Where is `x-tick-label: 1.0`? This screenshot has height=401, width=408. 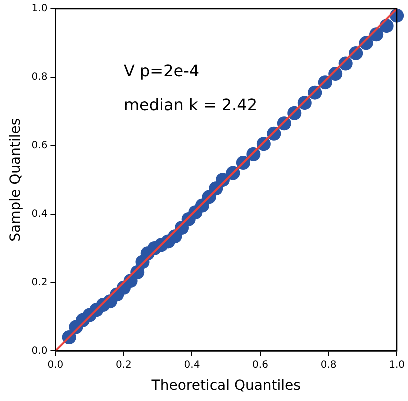
x-tick-label: 1.0 is located at coordinates (397, 365).